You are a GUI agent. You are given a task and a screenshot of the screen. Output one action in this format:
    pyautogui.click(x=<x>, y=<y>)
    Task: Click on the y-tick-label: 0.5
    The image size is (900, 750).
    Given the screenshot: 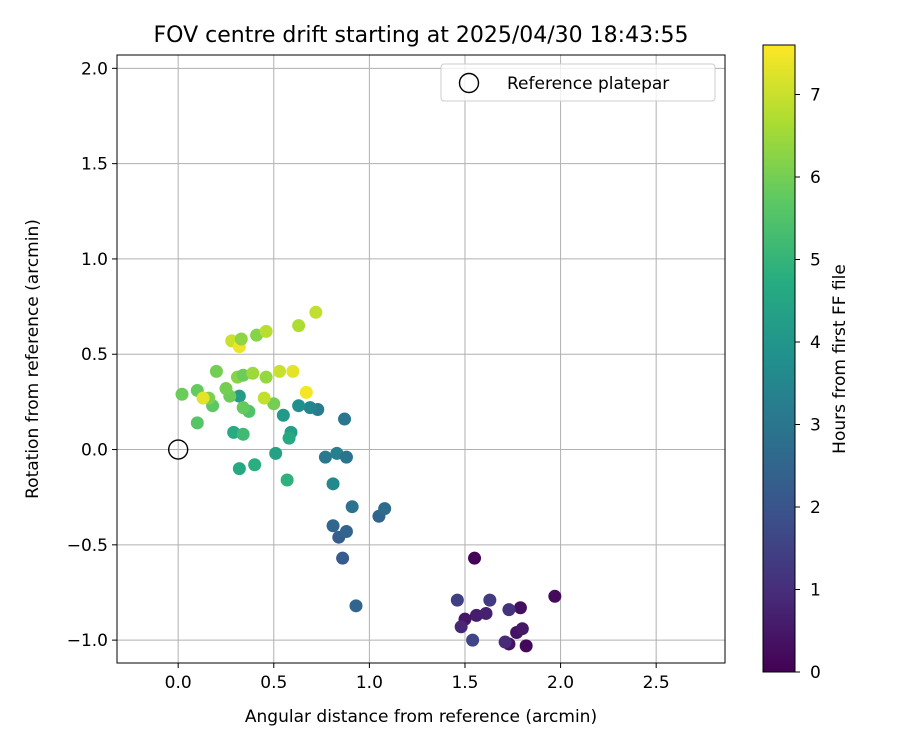 What is the action you would take?
    pyautogui.click(x=94, y=355)
    